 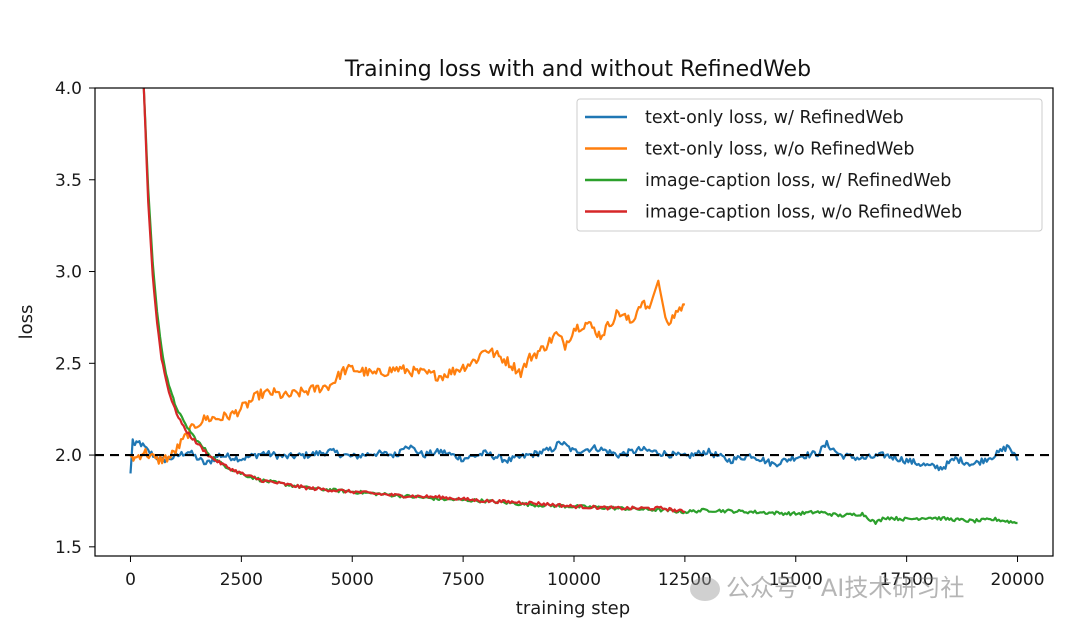 What do you see at coordinates (685, 580) in the screenshot?
I see `x-tick-label: 12500` at bounding box center [685, 580].